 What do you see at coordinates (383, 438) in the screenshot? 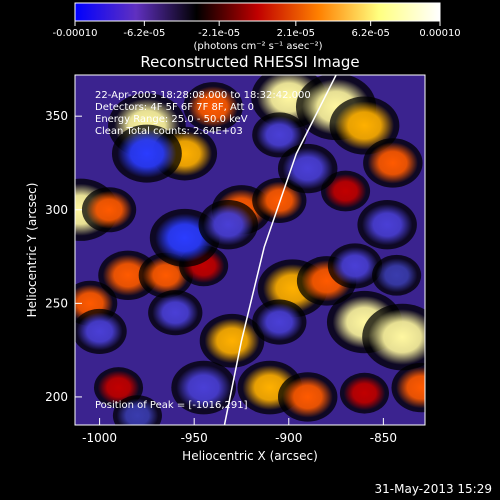
I see `x-tick-label: -850` at bounding box center [383, 438].